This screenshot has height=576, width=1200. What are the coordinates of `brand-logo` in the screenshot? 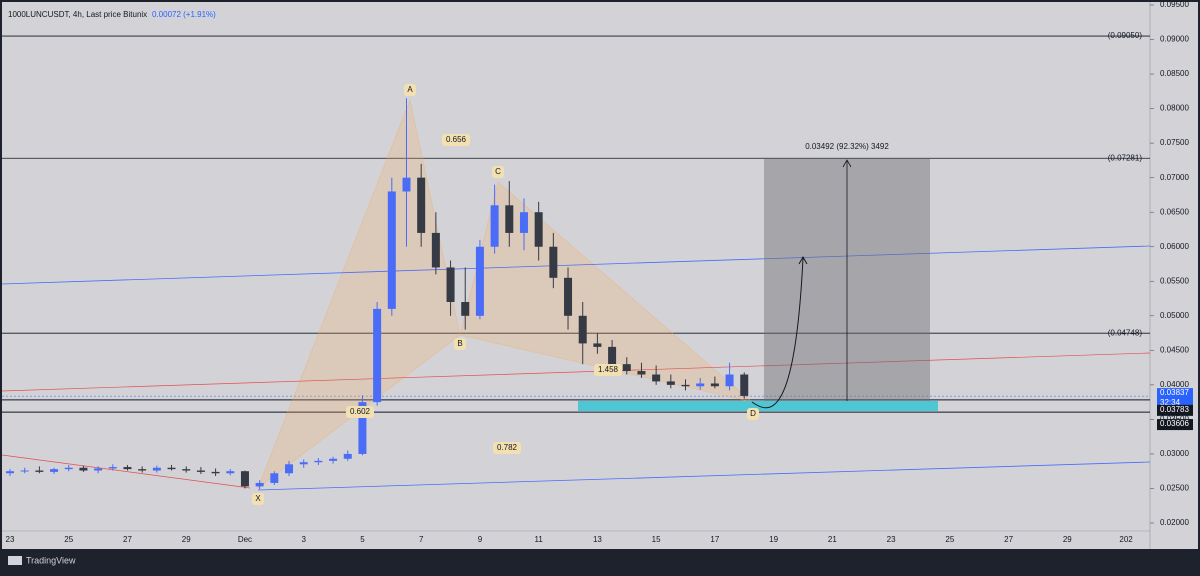 It's located at (15, 560).